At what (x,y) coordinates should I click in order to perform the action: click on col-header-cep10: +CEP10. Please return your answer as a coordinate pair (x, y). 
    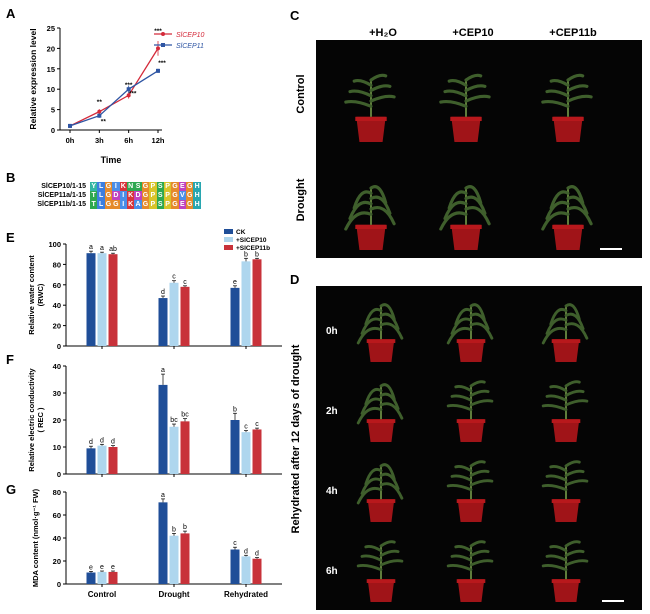
    Looking at the image, I should click on (473, 33).